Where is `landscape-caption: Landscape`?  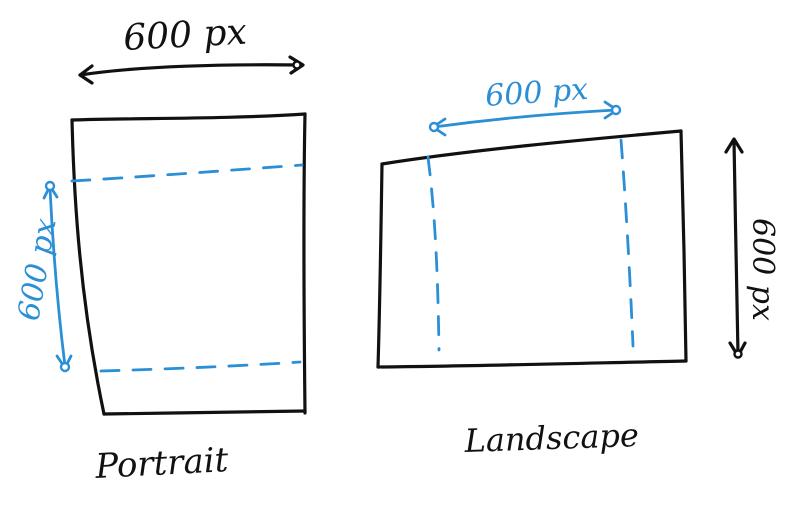
landscape-caption: Landscape is located at coordinates (551, 438).